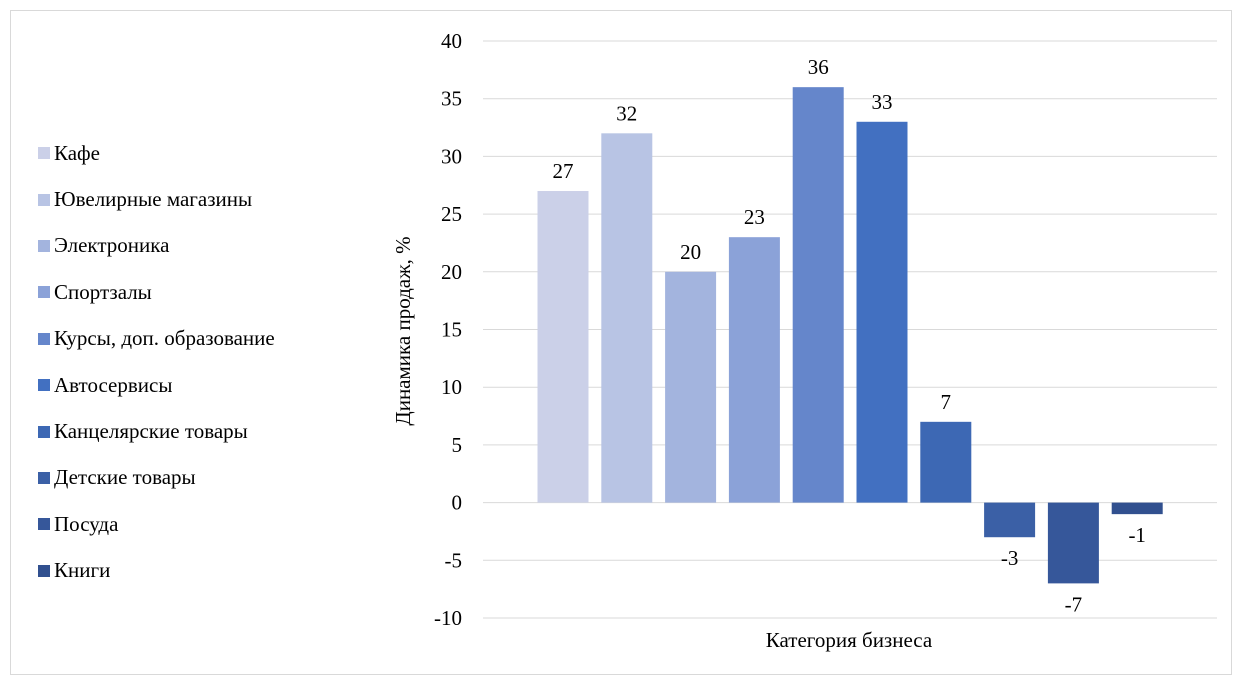 This screenshot has height=677, width=1234. Describe the element at coordinates (448, 618) in the screenshot. I see `y-tick-label: -10` at that location.